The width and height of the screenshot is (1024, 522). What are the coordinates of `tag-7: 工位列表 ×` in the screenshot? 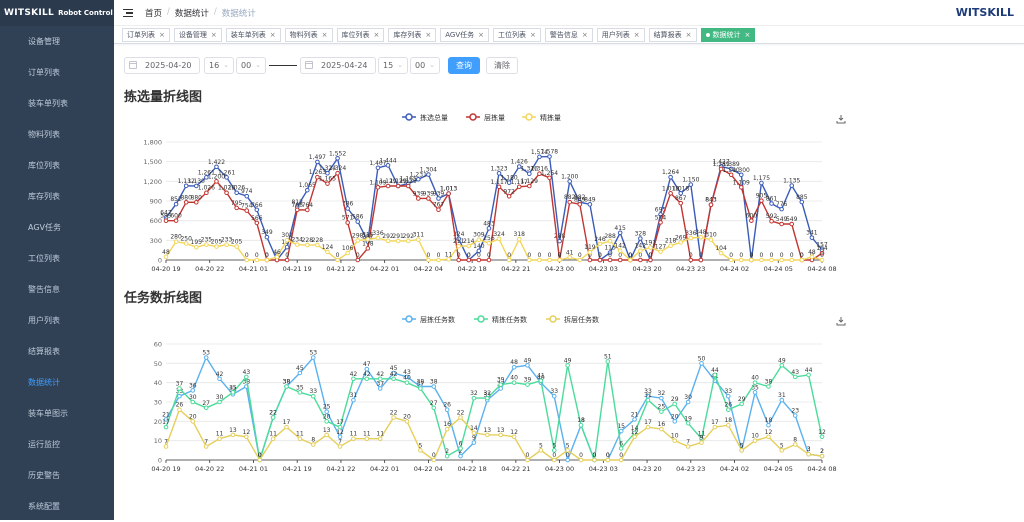 It's located at (517, 34).